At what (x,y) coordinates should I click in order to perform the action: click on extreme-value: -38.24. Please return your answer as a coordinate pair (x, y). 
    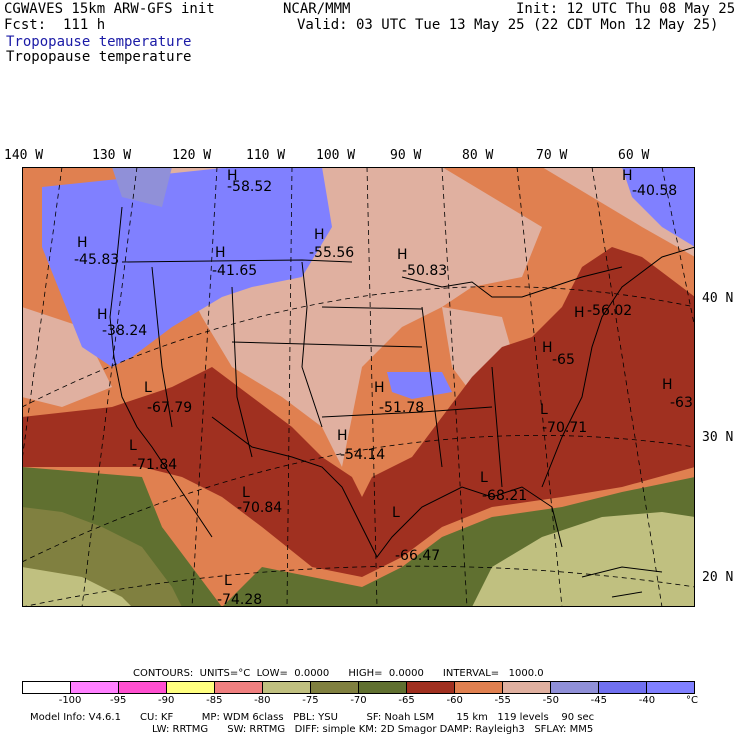
    Looking at the image, I should click on (124, 331).